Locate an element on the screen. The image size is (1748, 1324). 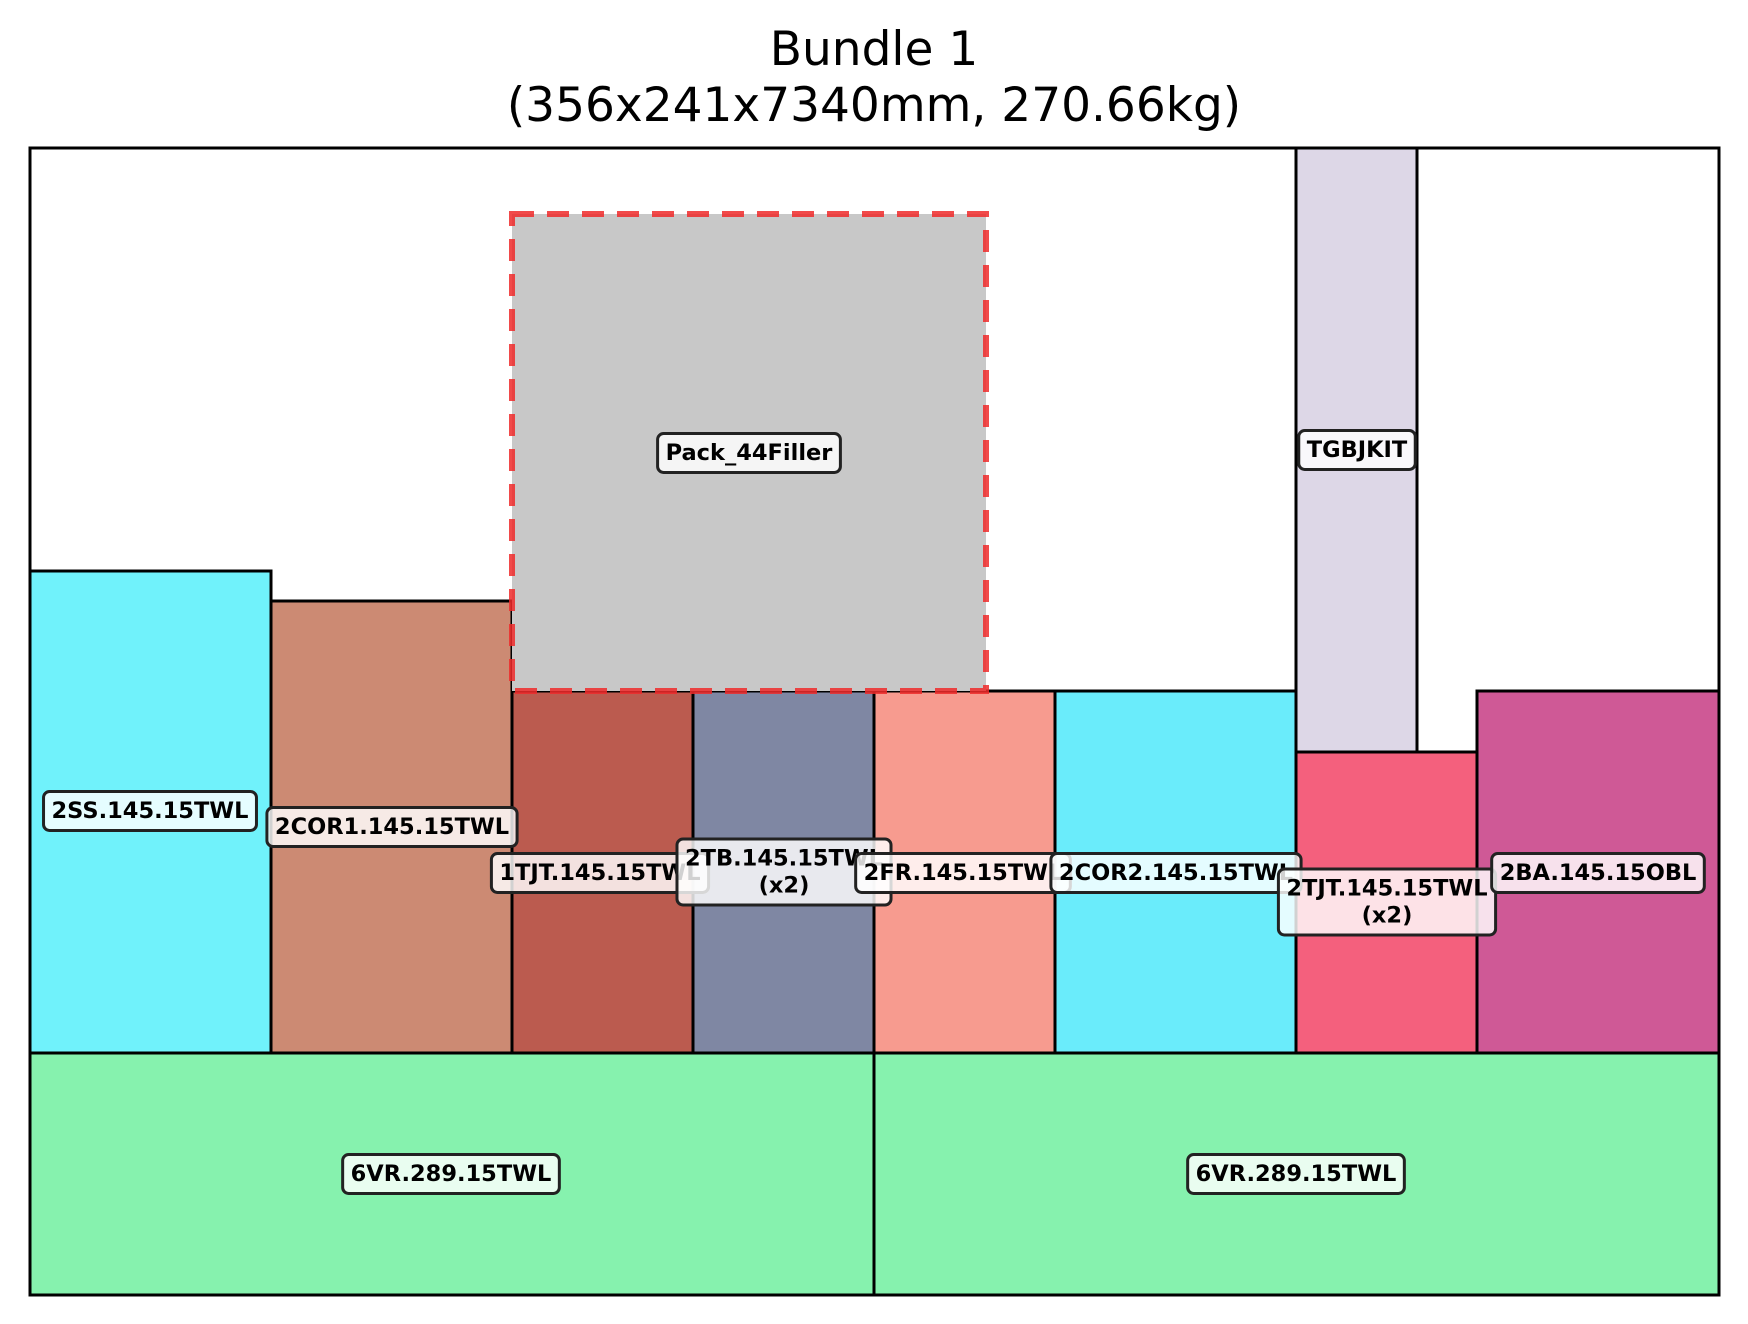
label-6vr-right: 6VR.289.15TWL is located at coordinates (1296, 1174).